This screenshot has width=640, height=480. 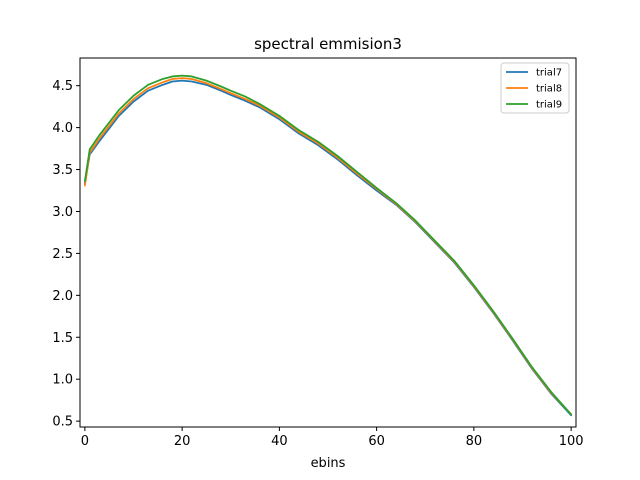 I want to click on x-tick-label: 100, so click(x=571, y=441).